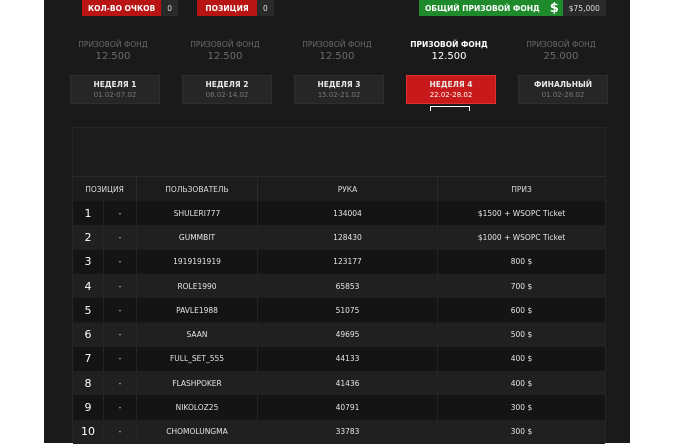 Image resolution: width=700 pixels, height=444 pixels. I want to click on row-prize: 800 $, so click(521, 262).